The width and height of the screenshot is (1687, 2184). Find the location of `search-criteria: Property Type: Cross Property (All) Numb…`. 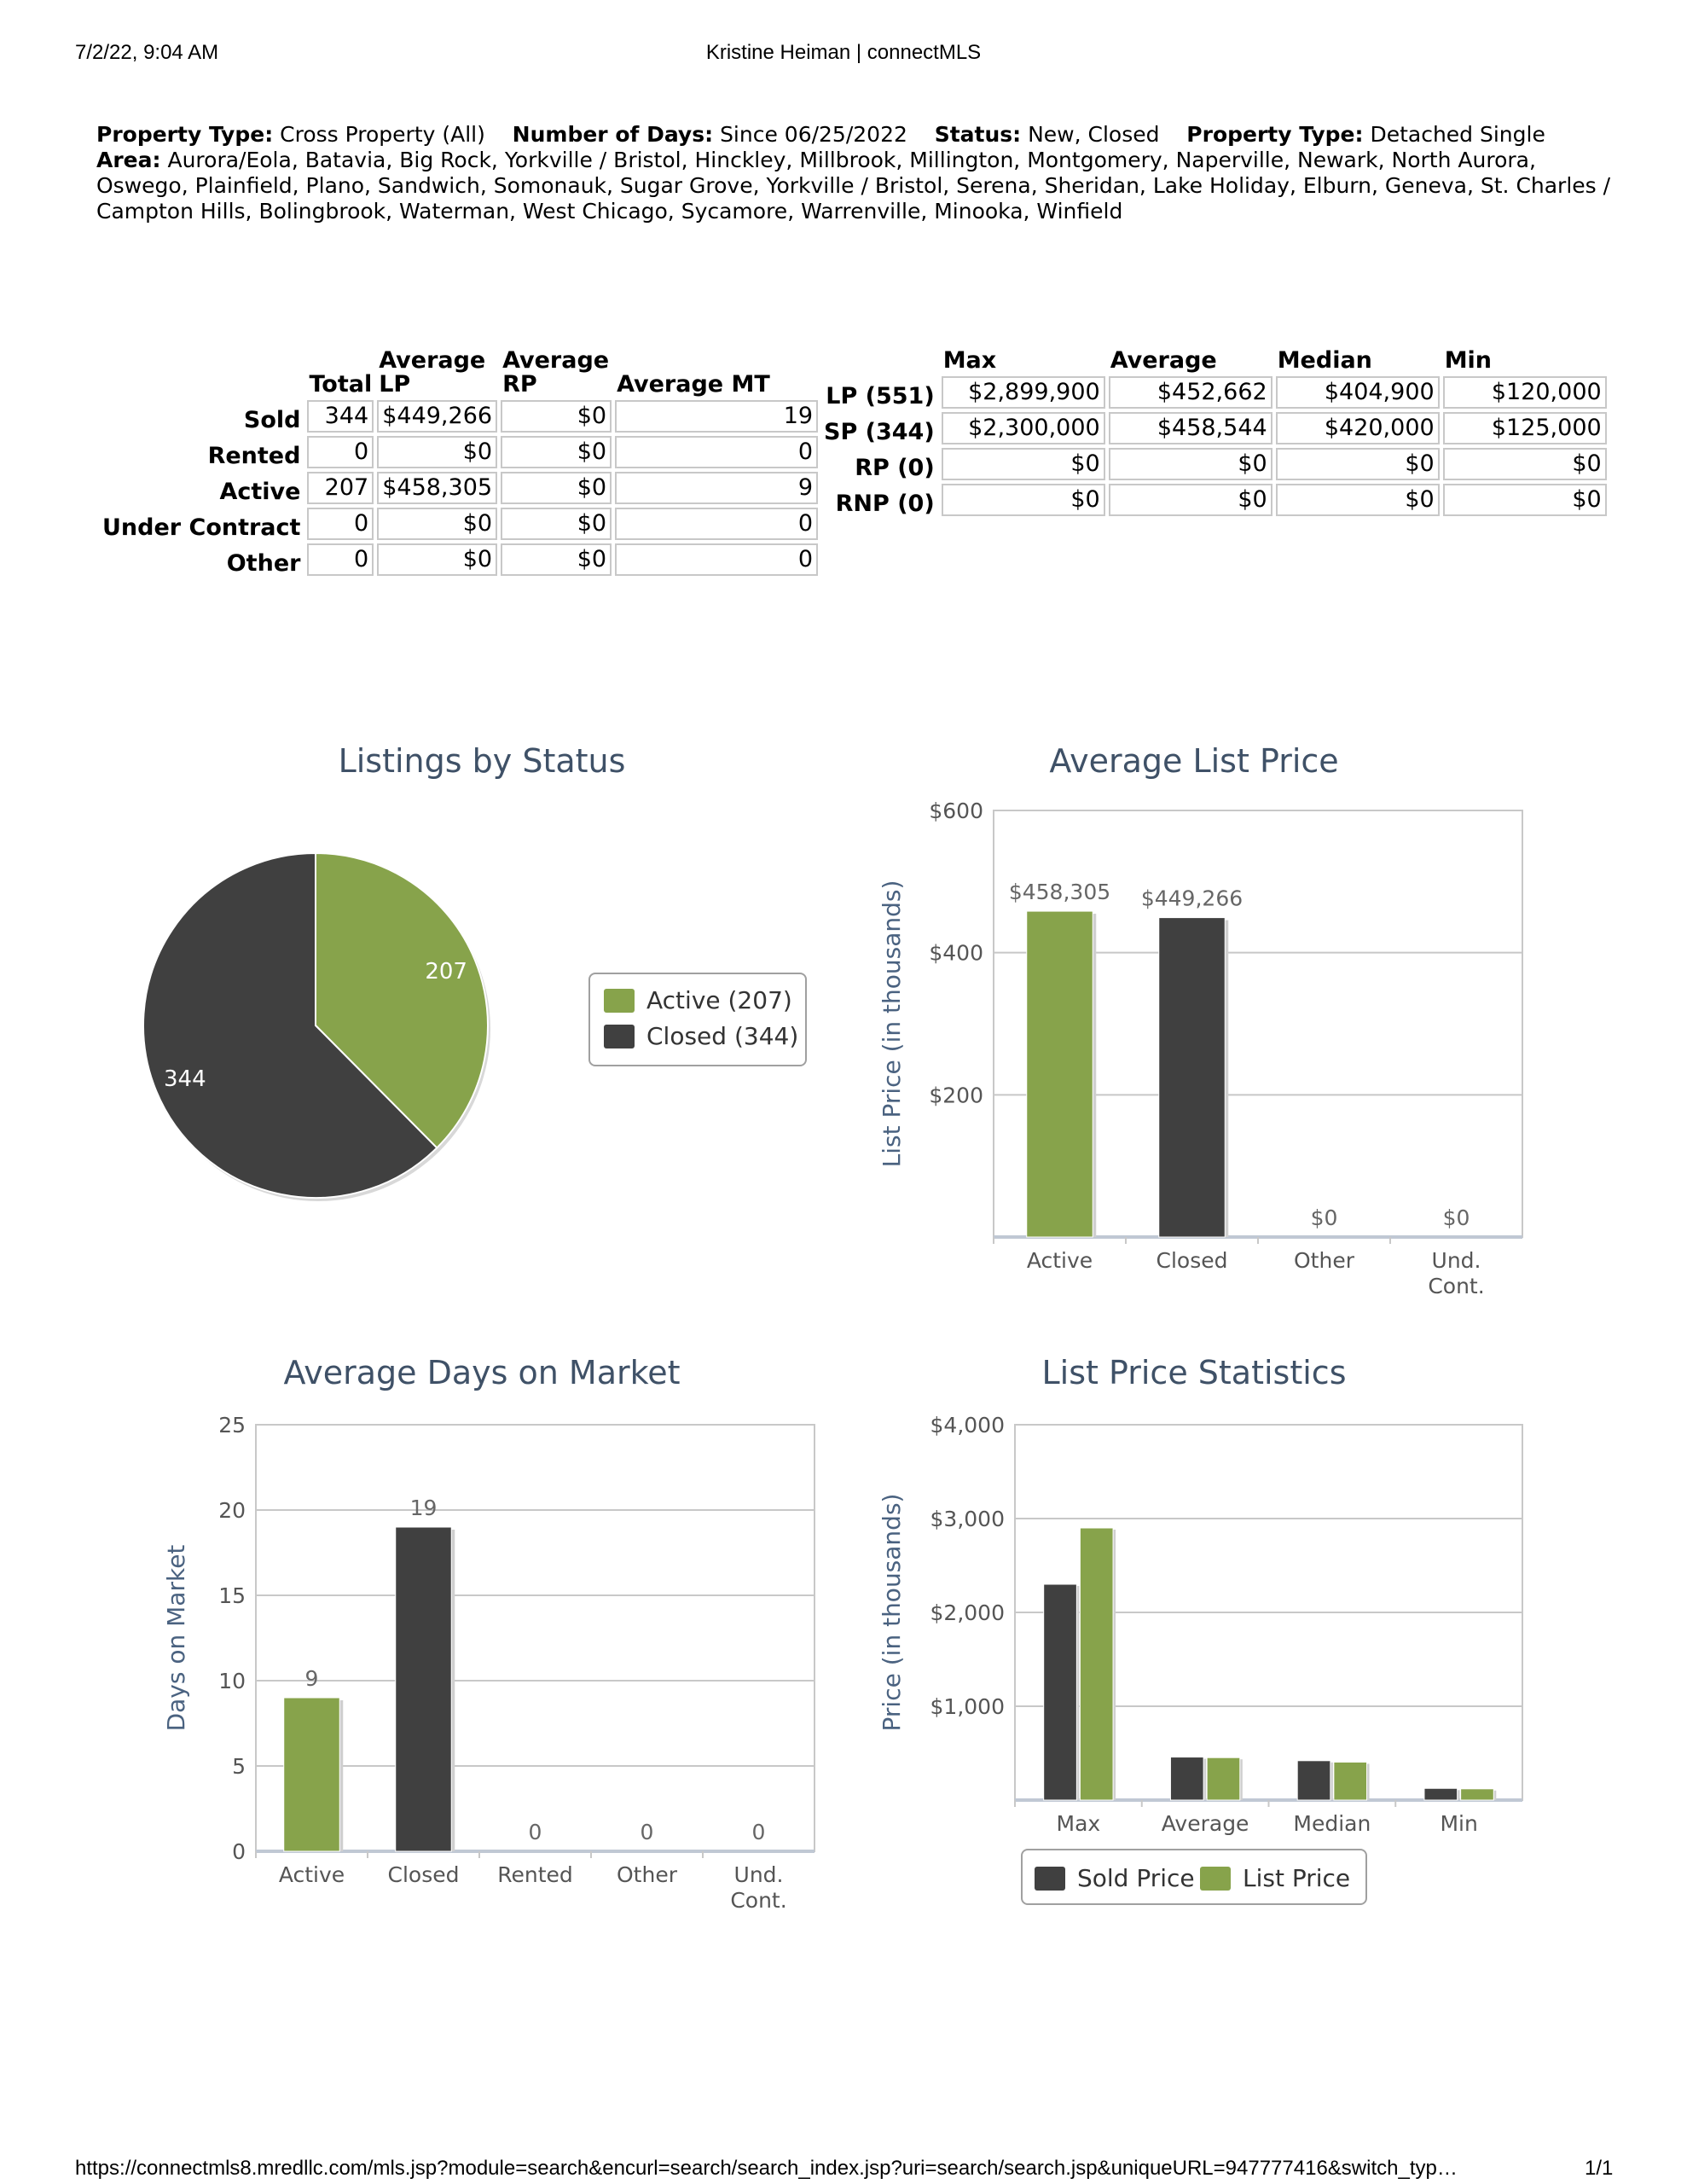

search-criteria: Property Type: Cross Property (All) Numb… is located at coordinates (856, 173).